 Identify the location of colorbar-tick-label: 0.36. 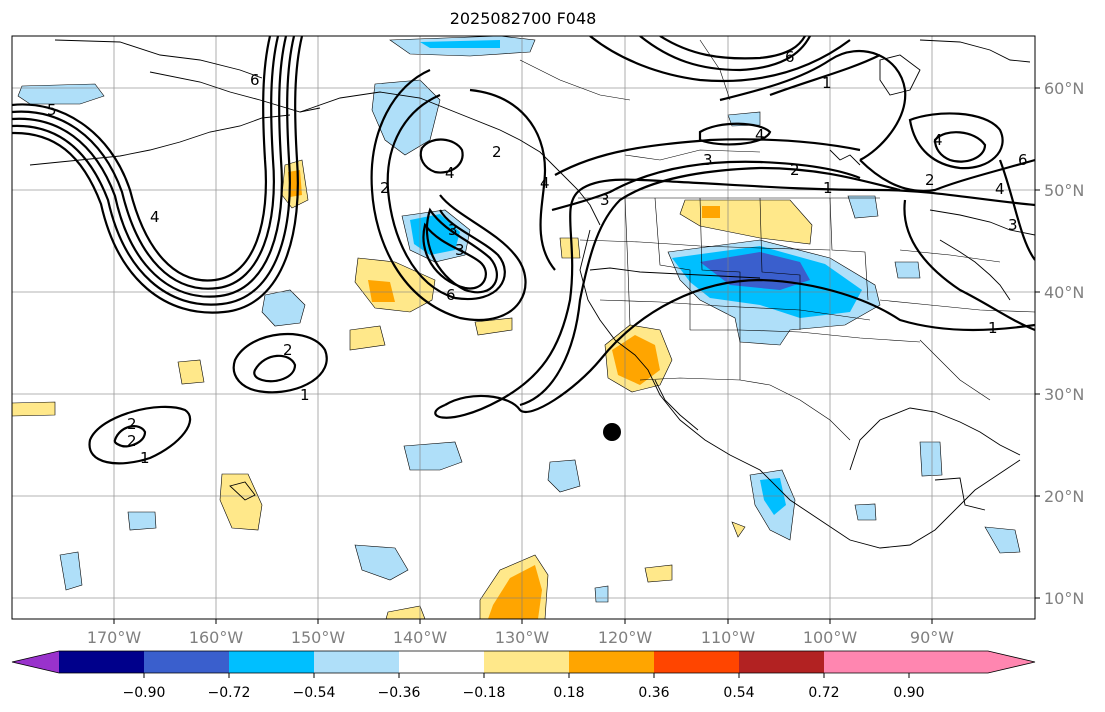
(653, 693).